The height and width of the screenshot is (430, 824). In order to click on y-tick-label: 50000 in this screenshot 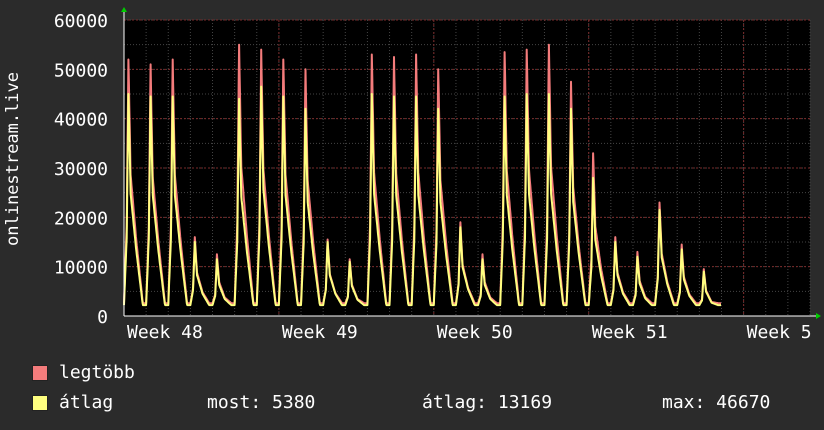, I will do `click(81, 70)`.